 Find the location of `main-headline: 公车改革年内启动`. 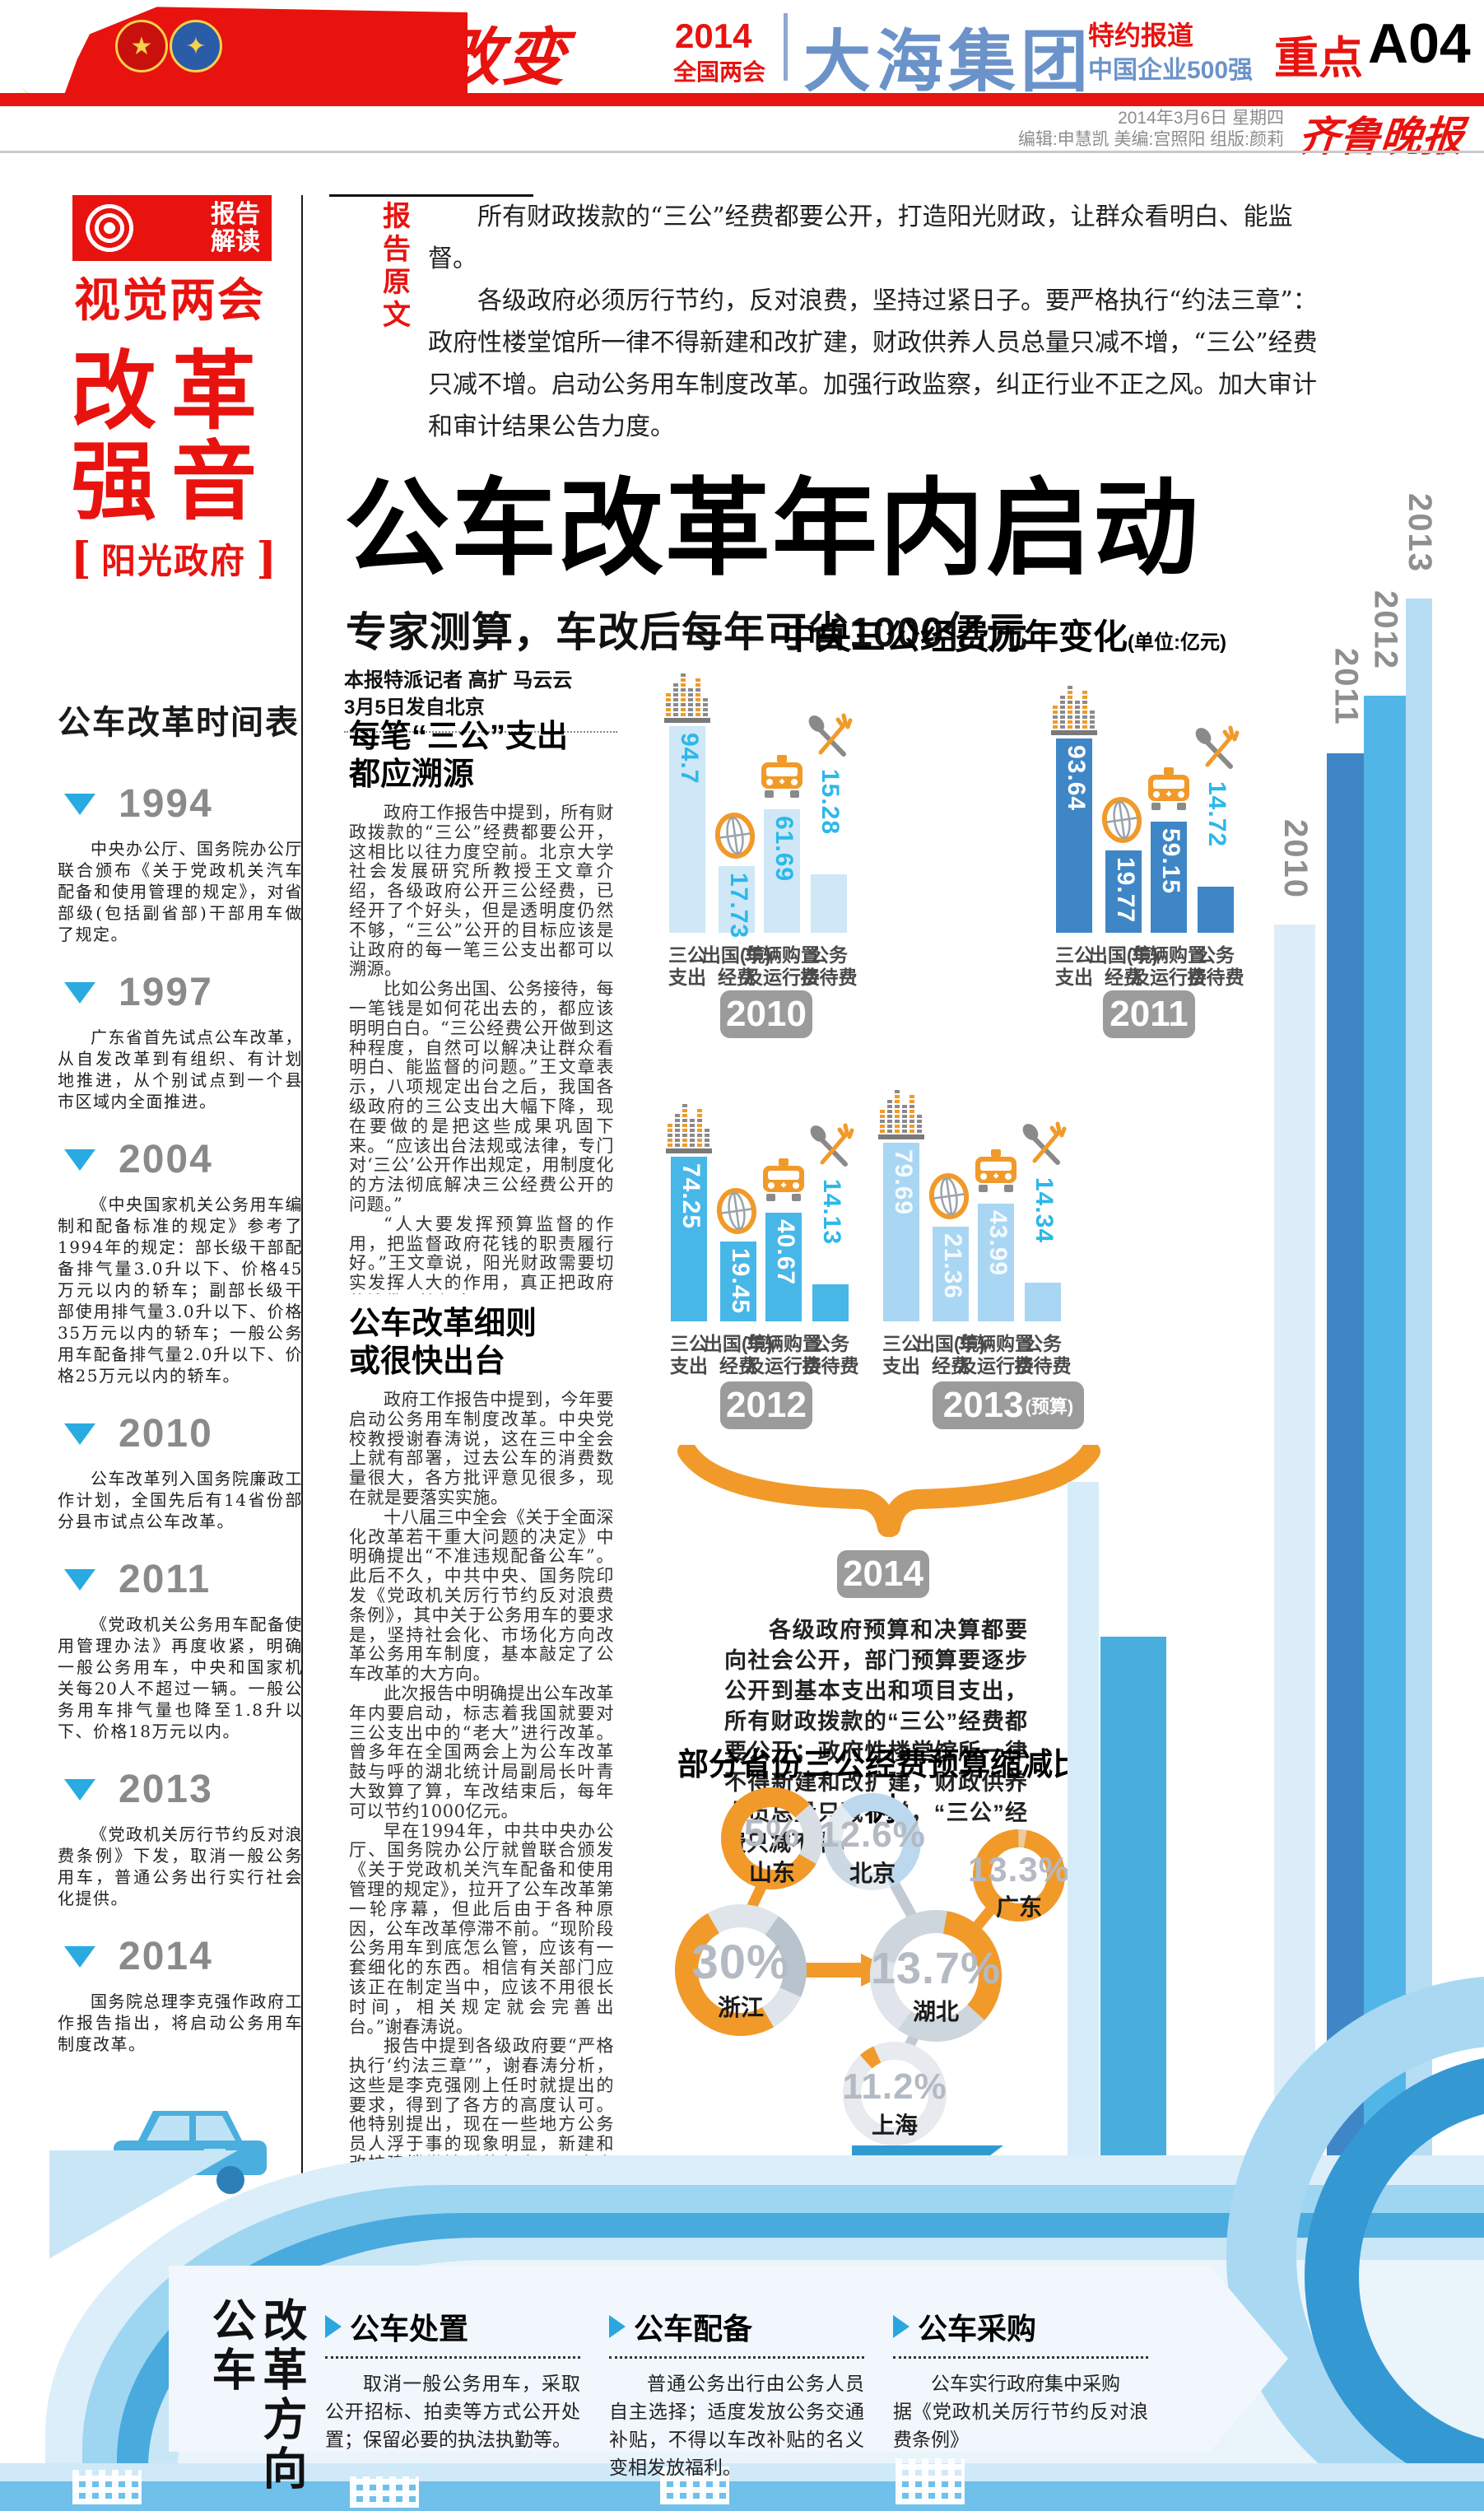

main-headline: 公车改革年内启动 is located at coordinates (772, 529).